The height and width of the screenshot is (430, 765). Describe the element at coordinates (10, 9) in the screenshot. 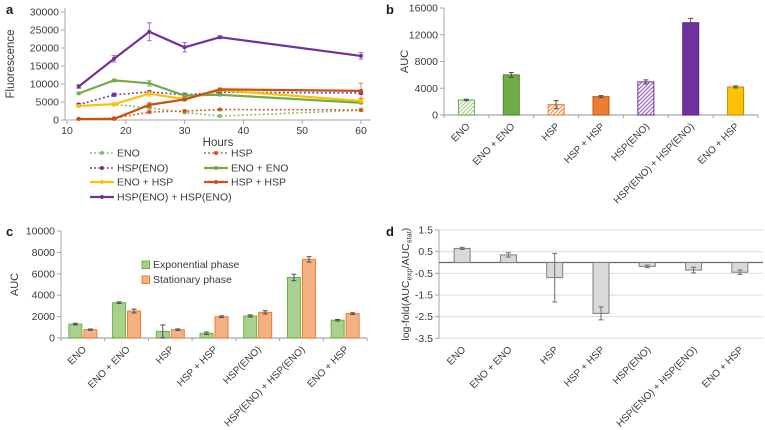

I see `panel-a-label: a` at that location.